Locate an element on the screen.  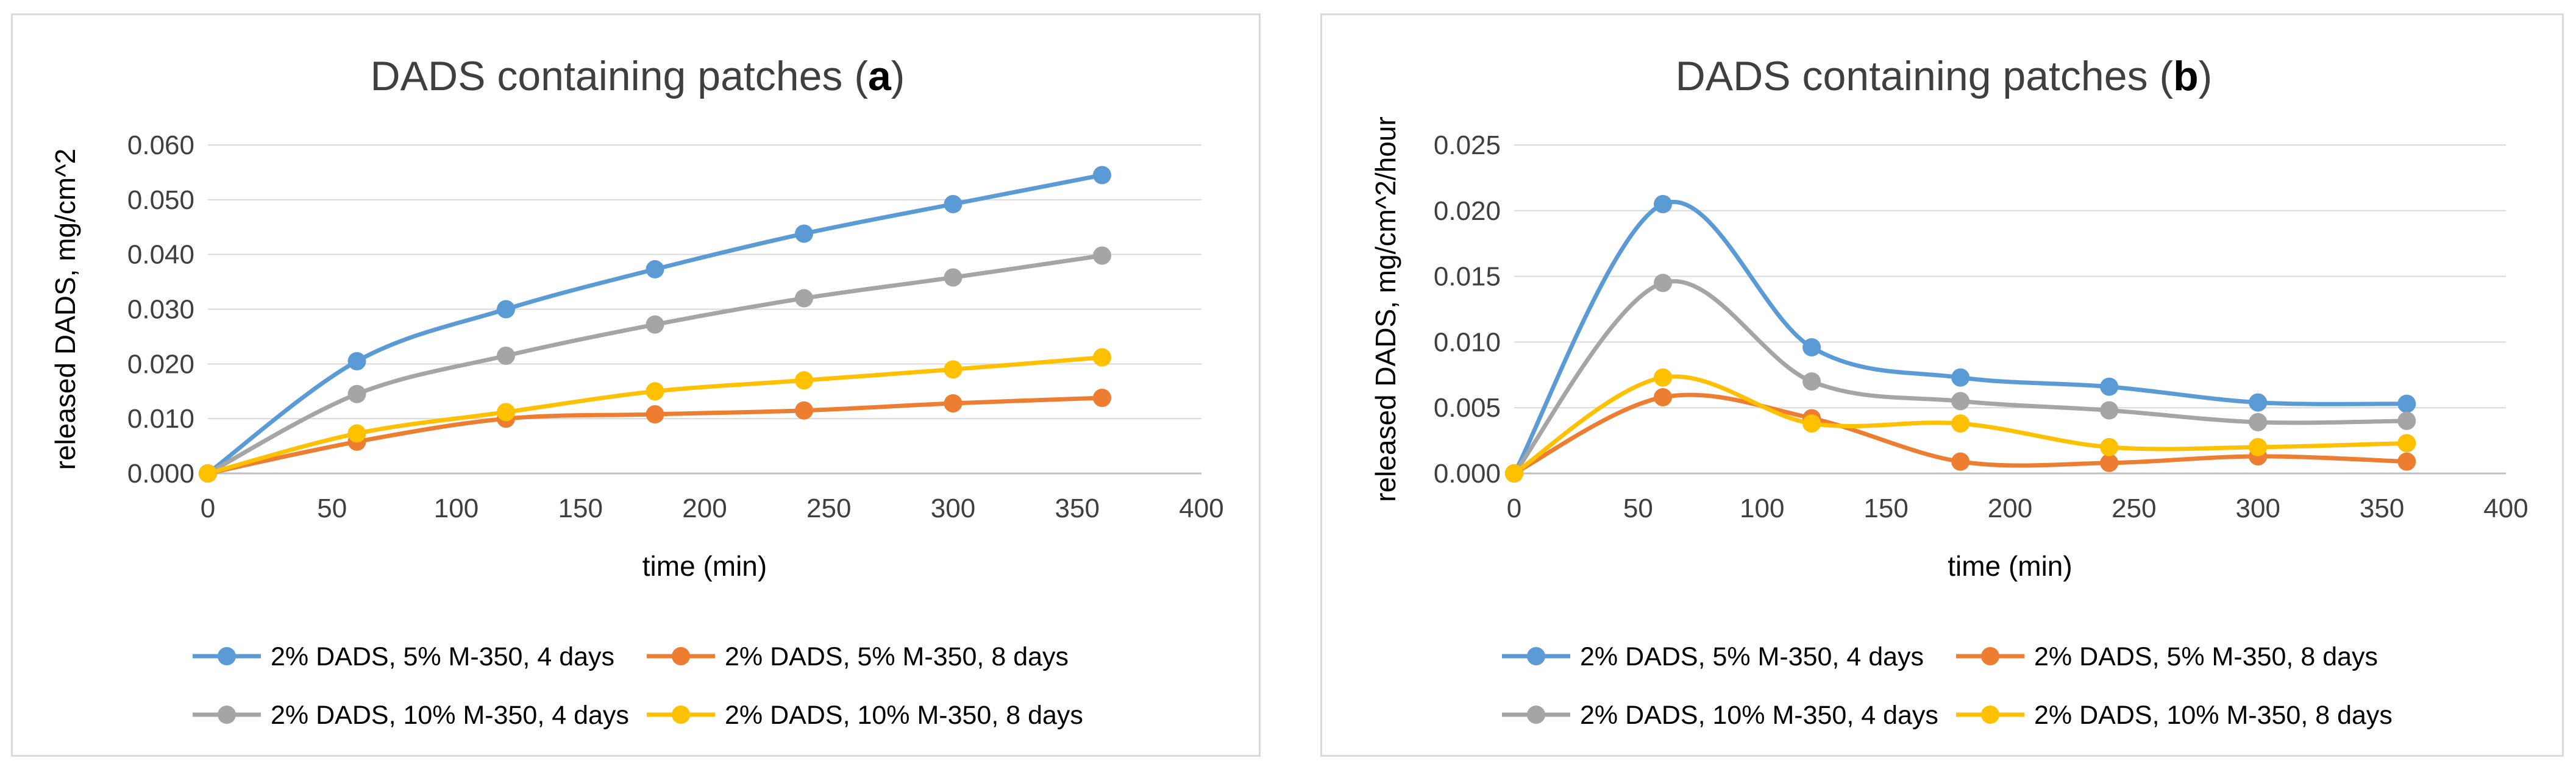
y-axis-label: released DADS, mg/cm^2 is located at coordinates (65, 309).